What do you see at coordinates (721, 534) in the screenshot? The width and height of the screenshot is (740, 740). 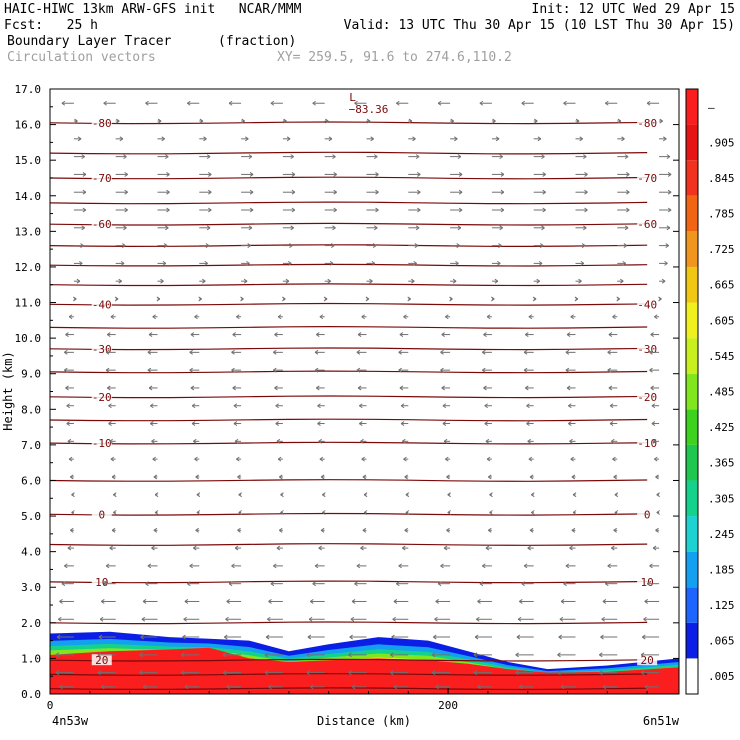 I see `colorbar-label: .245` at bounding box center [721, 534].